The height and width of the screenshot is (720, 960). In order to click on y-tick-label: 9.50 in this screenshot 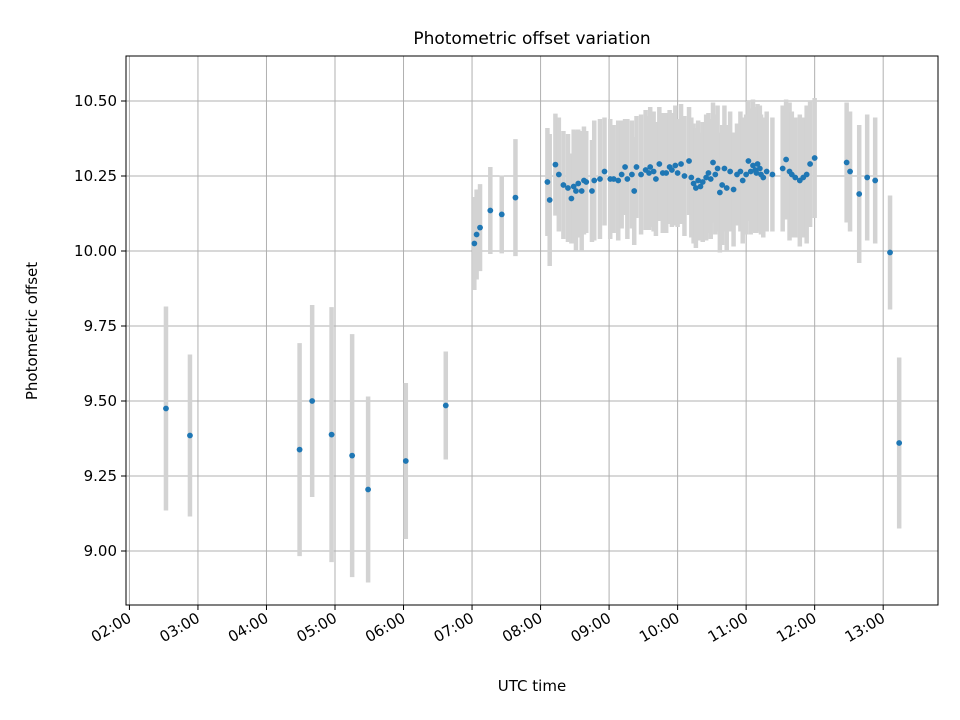, I will do `click(100, 401)`.